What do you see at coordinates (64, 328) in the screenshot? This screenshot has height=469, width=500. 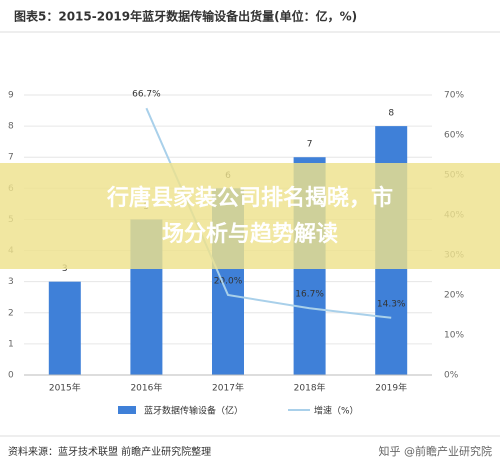 I see `bar` at bounding box center [64, 328].